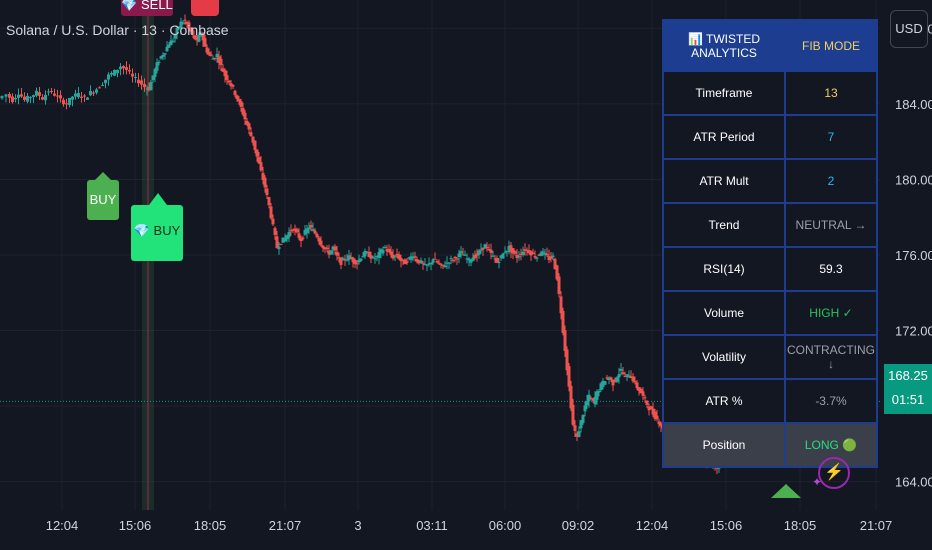  I want to click on symbol-title: Solana / U.S. Dollar · 13 · Coinbase, so click(117, 30).